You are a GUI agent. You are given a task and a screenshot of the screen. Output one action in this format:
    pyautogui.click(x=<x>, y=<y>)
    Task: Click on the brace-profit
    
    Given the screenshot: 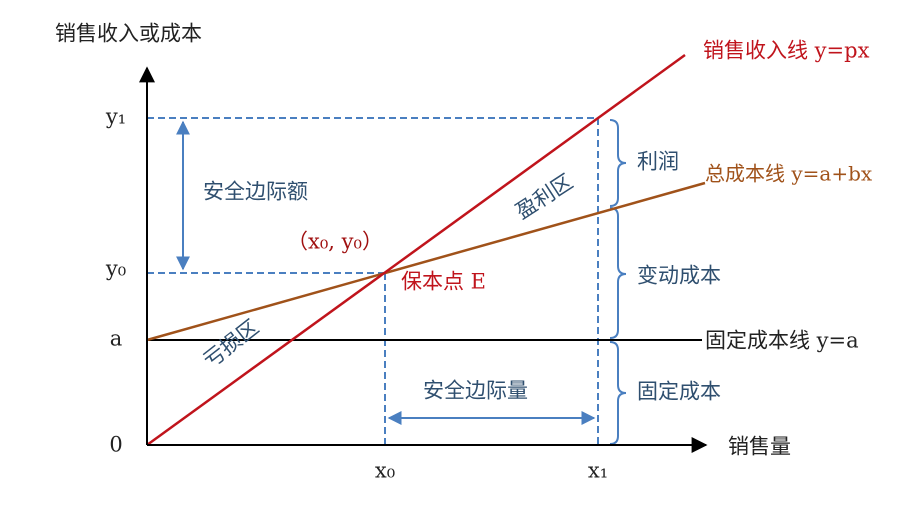 What is the action you would take?
    pyautogui.click(x=618, y=163)
    